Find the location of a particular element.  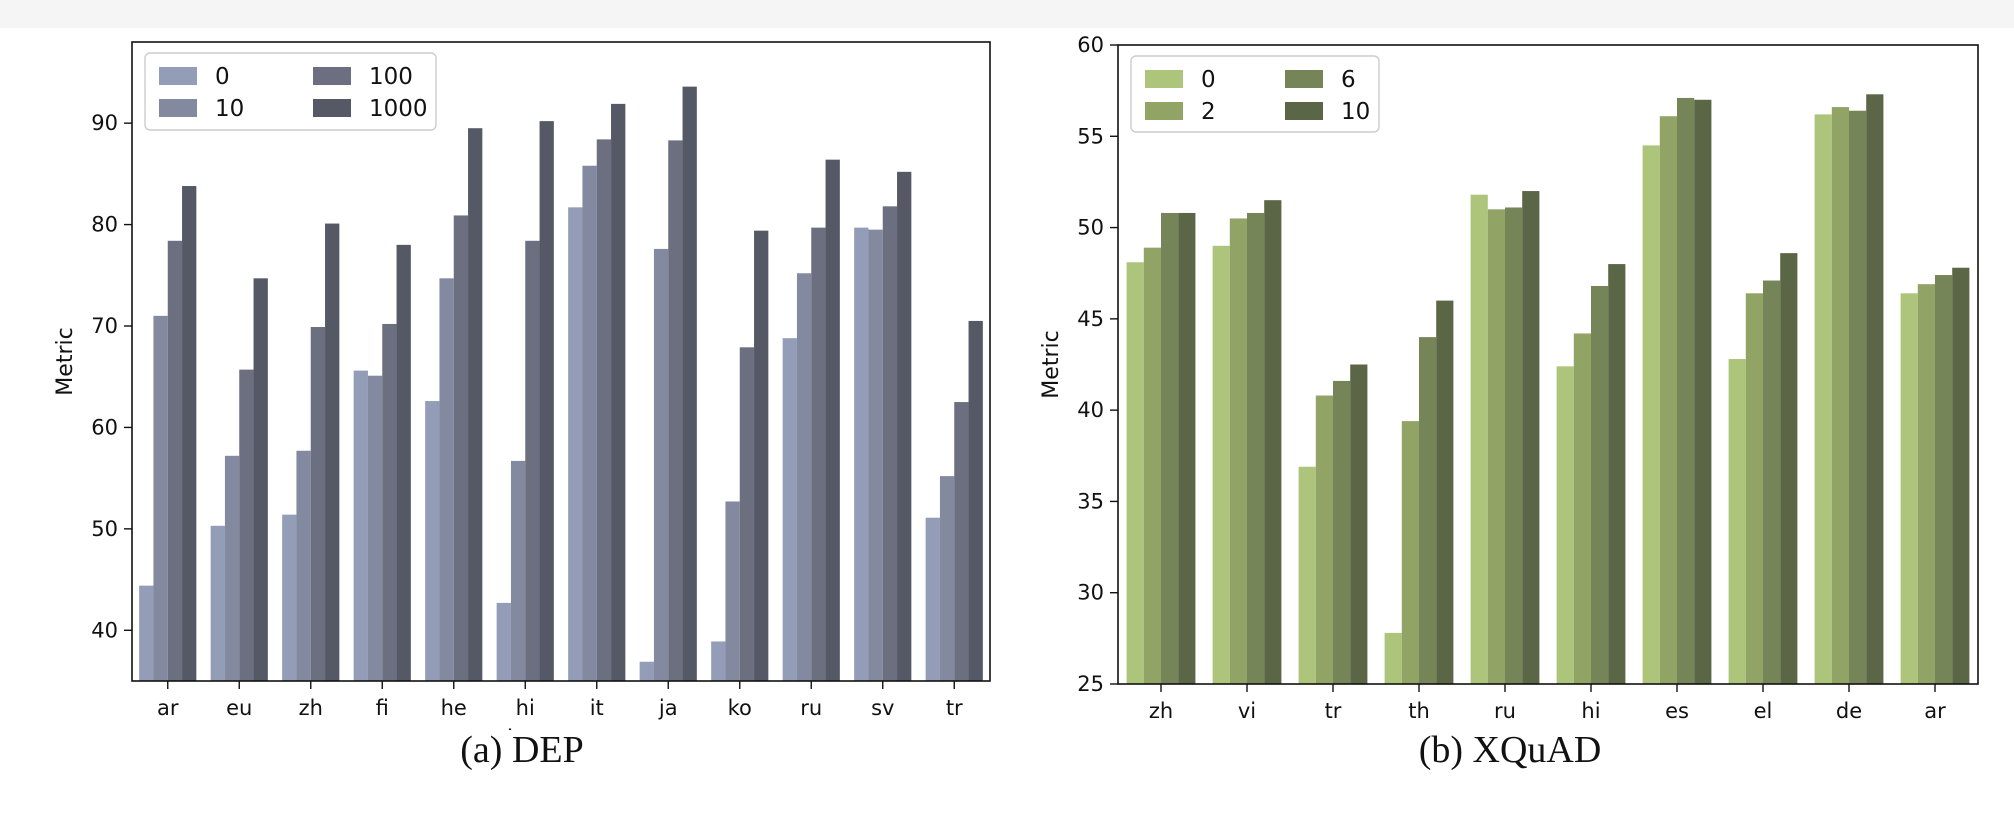

dep-ytick-label: 80 is located at coordinates (104, 225).